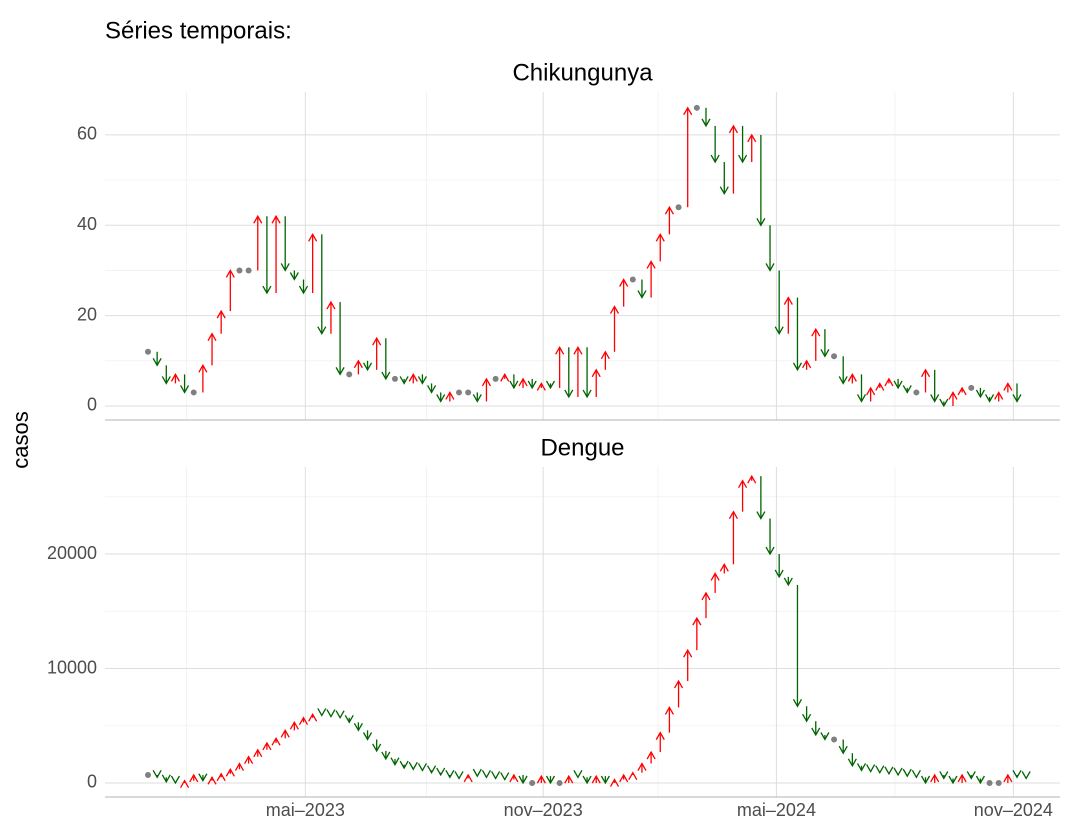  I want to click on y-tick-label: 40, so click(87, 224).